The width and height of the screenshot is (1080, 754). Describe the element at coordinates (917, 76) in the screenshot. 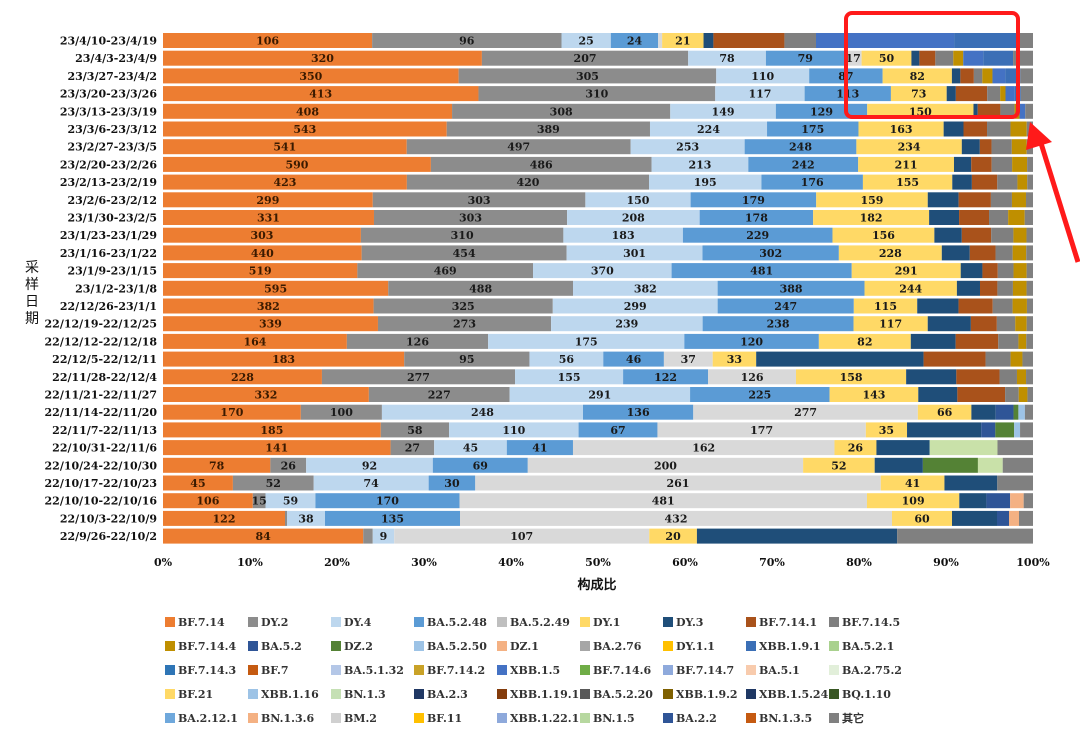

I see `data-label: 82` at that location.